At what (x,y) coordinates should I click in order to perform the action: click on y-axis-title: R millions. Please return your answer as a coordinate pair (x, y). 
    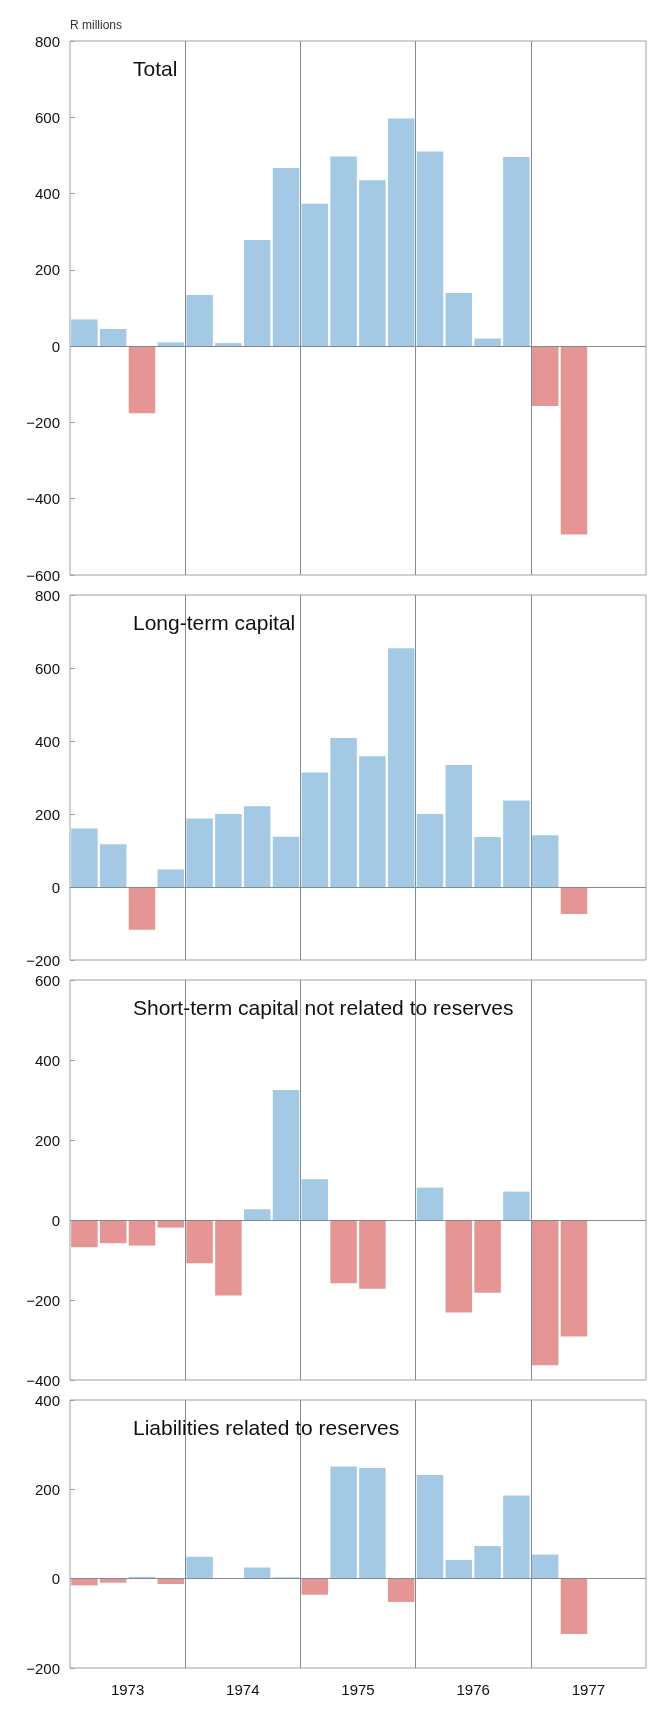
    Looking at the image, I should click on (96, 25).